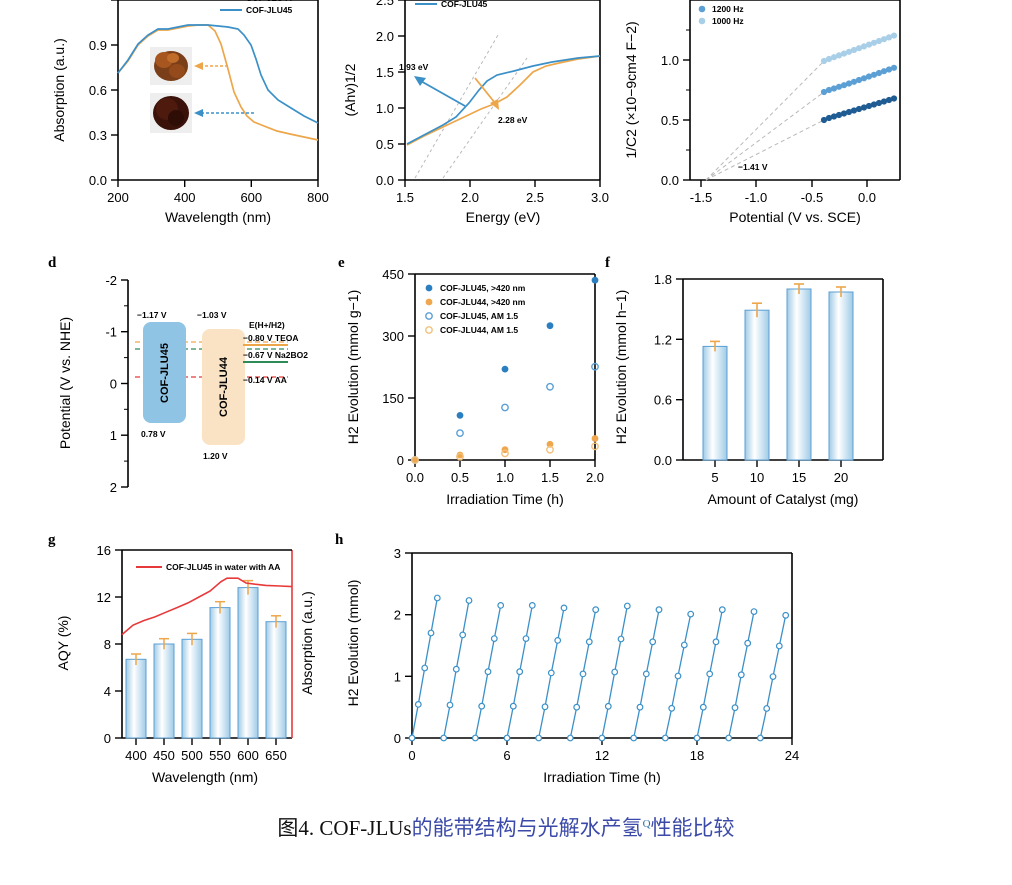 This screenshot has height=885, width=1012. Describe the element at coordinates (353, 643) in the screenshot. I see `panel-h-ylabel: H2 Evolution (mmol)` at that location.